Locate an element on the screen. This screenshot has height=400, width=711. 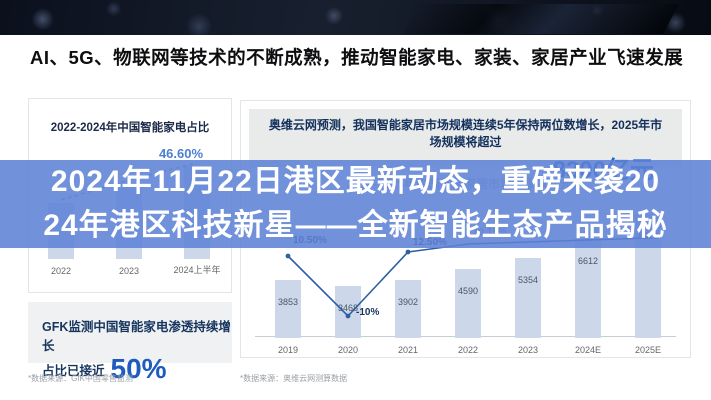
x-tick-label: 2021 is located at coordinates (408, 350).